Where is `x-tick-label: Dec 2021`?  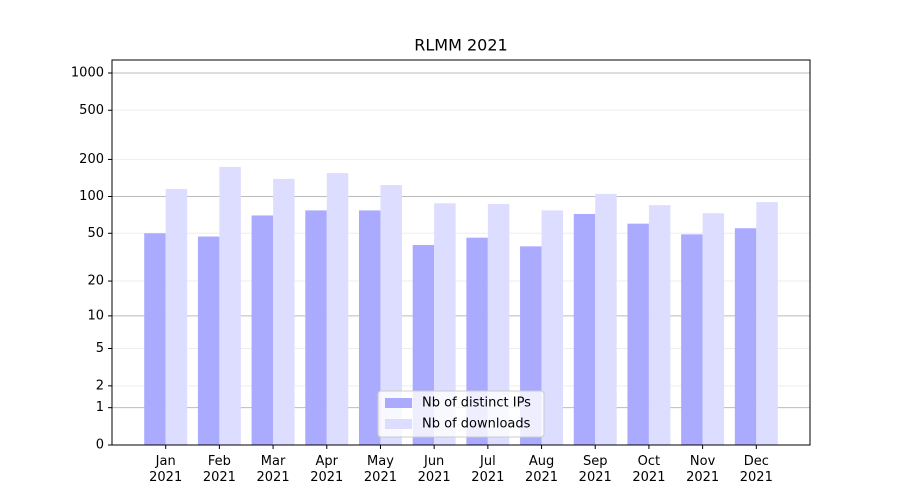
x-tick-label: Dec 2021 is located at coordinates (756, 469).